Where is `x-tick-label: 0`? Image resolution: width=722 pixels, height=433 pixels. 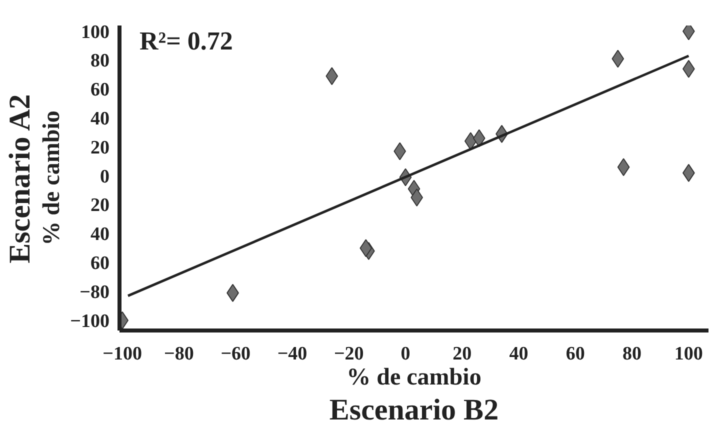
x-tick-label: 0 is located at coordinates (405, 354).